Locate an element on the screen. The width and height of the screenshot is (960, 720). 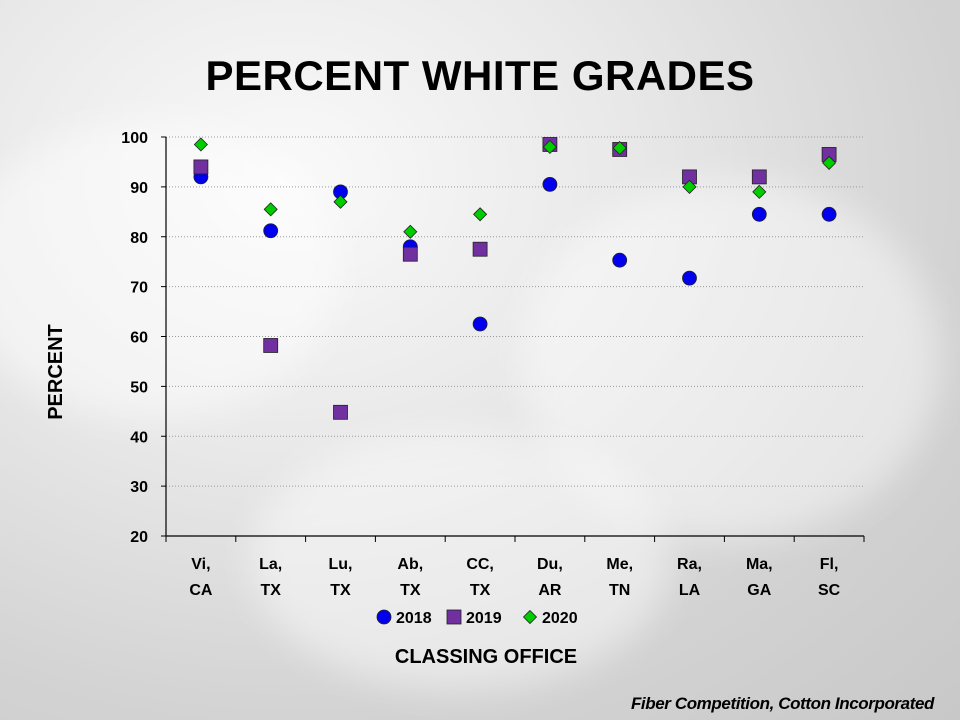
y-tick-labels: 20 30 40 50 60 70 80 90 100 is located at coordinates (134, 338).